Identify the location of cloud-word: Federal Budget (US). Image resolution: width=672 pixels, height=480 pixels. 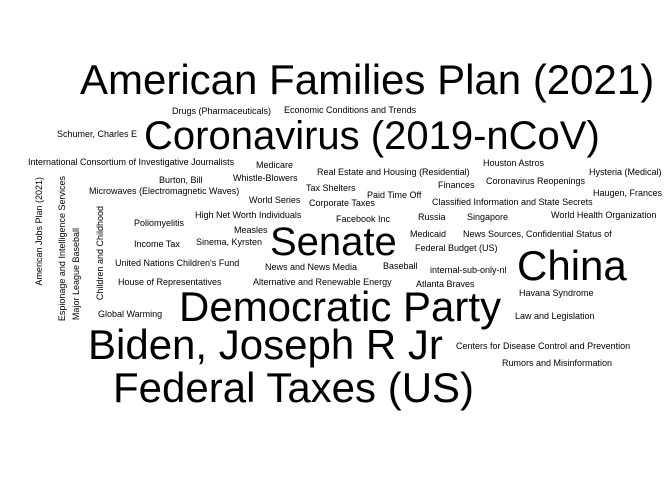
(456, 248).